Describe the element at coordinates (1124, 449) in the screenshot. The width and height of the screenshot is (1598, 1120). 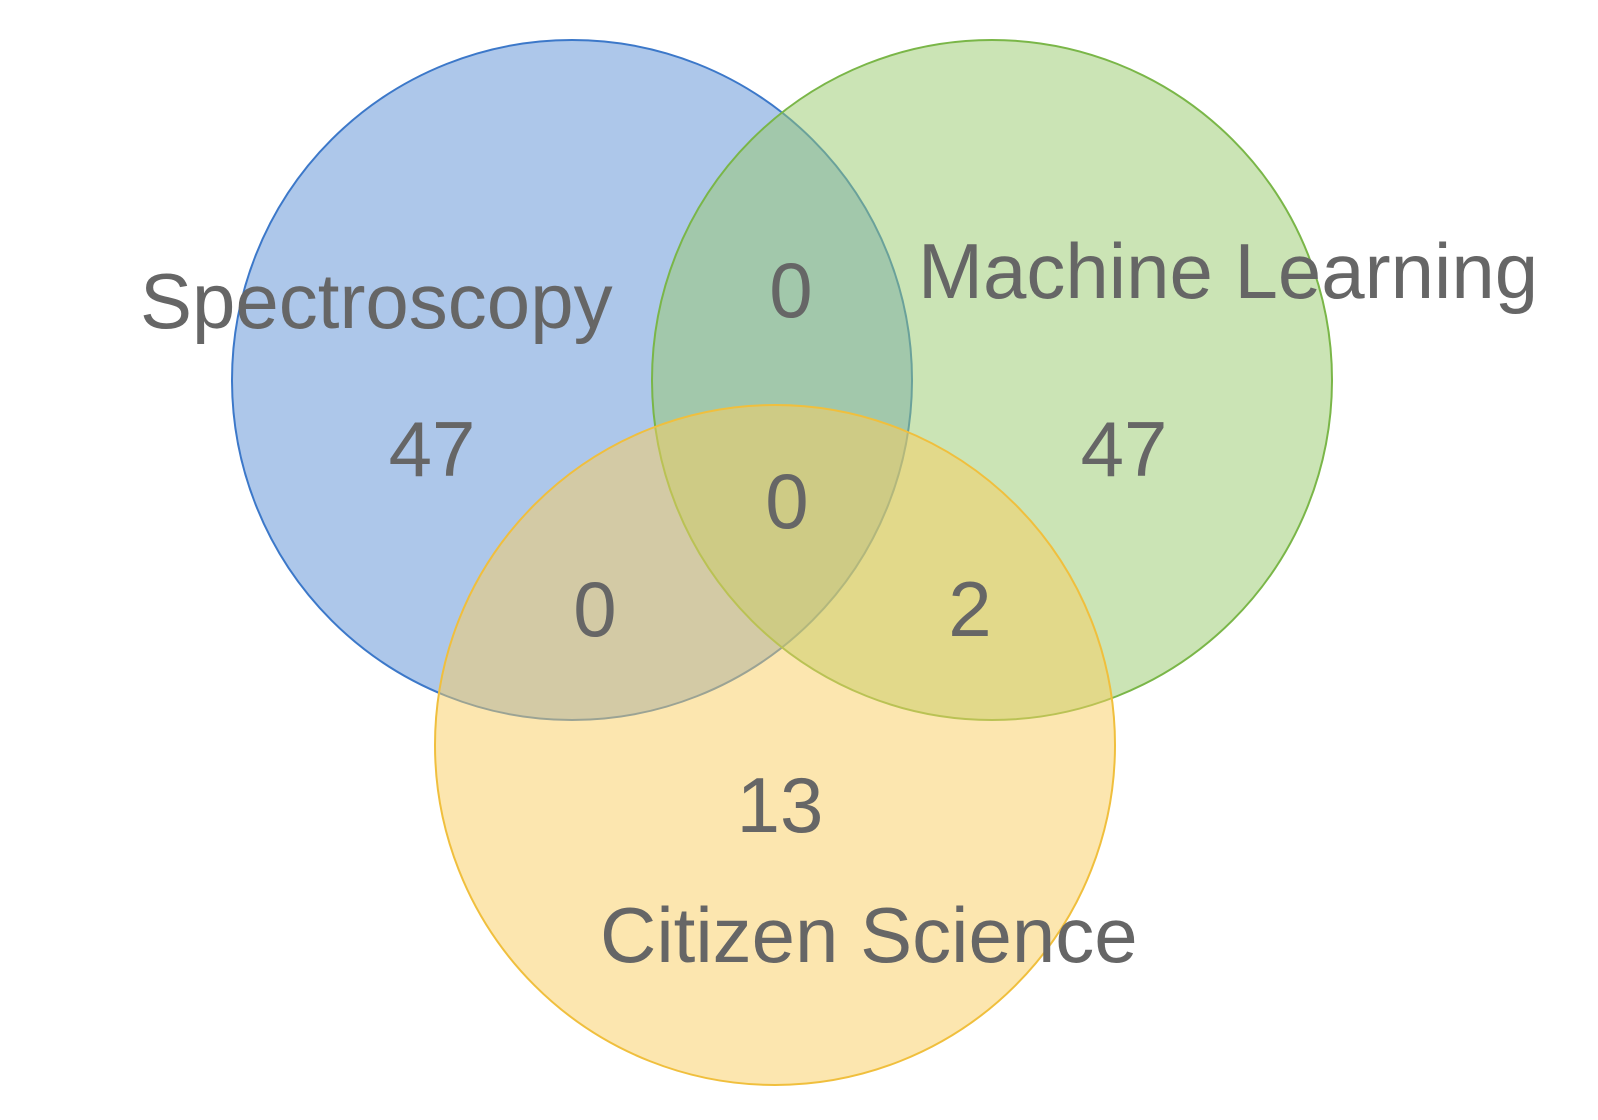
I see `count-machine-learning-only: 47` at that location.